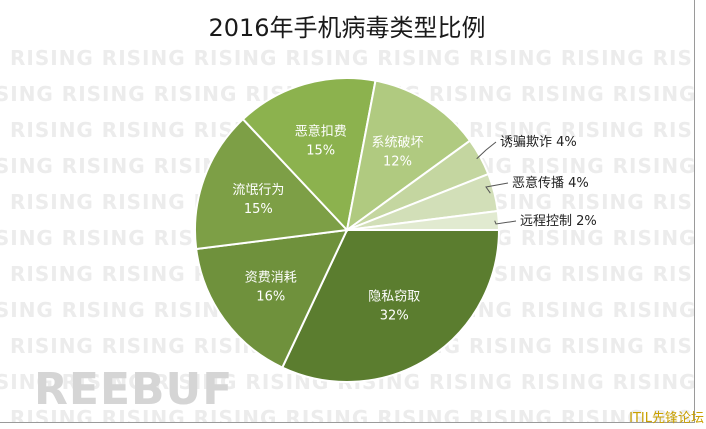 This screenshot has height=429, width=706. I want to click on slice-label: 系统破坏, so click(397, 142).